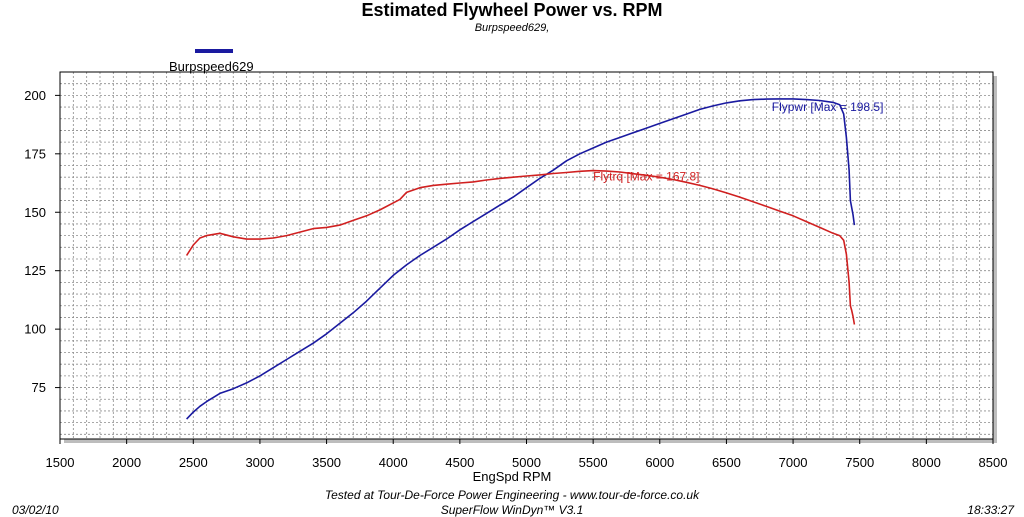 The width and height of the screenshot is (1024, 517). I want to click on x-tick-label: 5000, so click(526, 462).